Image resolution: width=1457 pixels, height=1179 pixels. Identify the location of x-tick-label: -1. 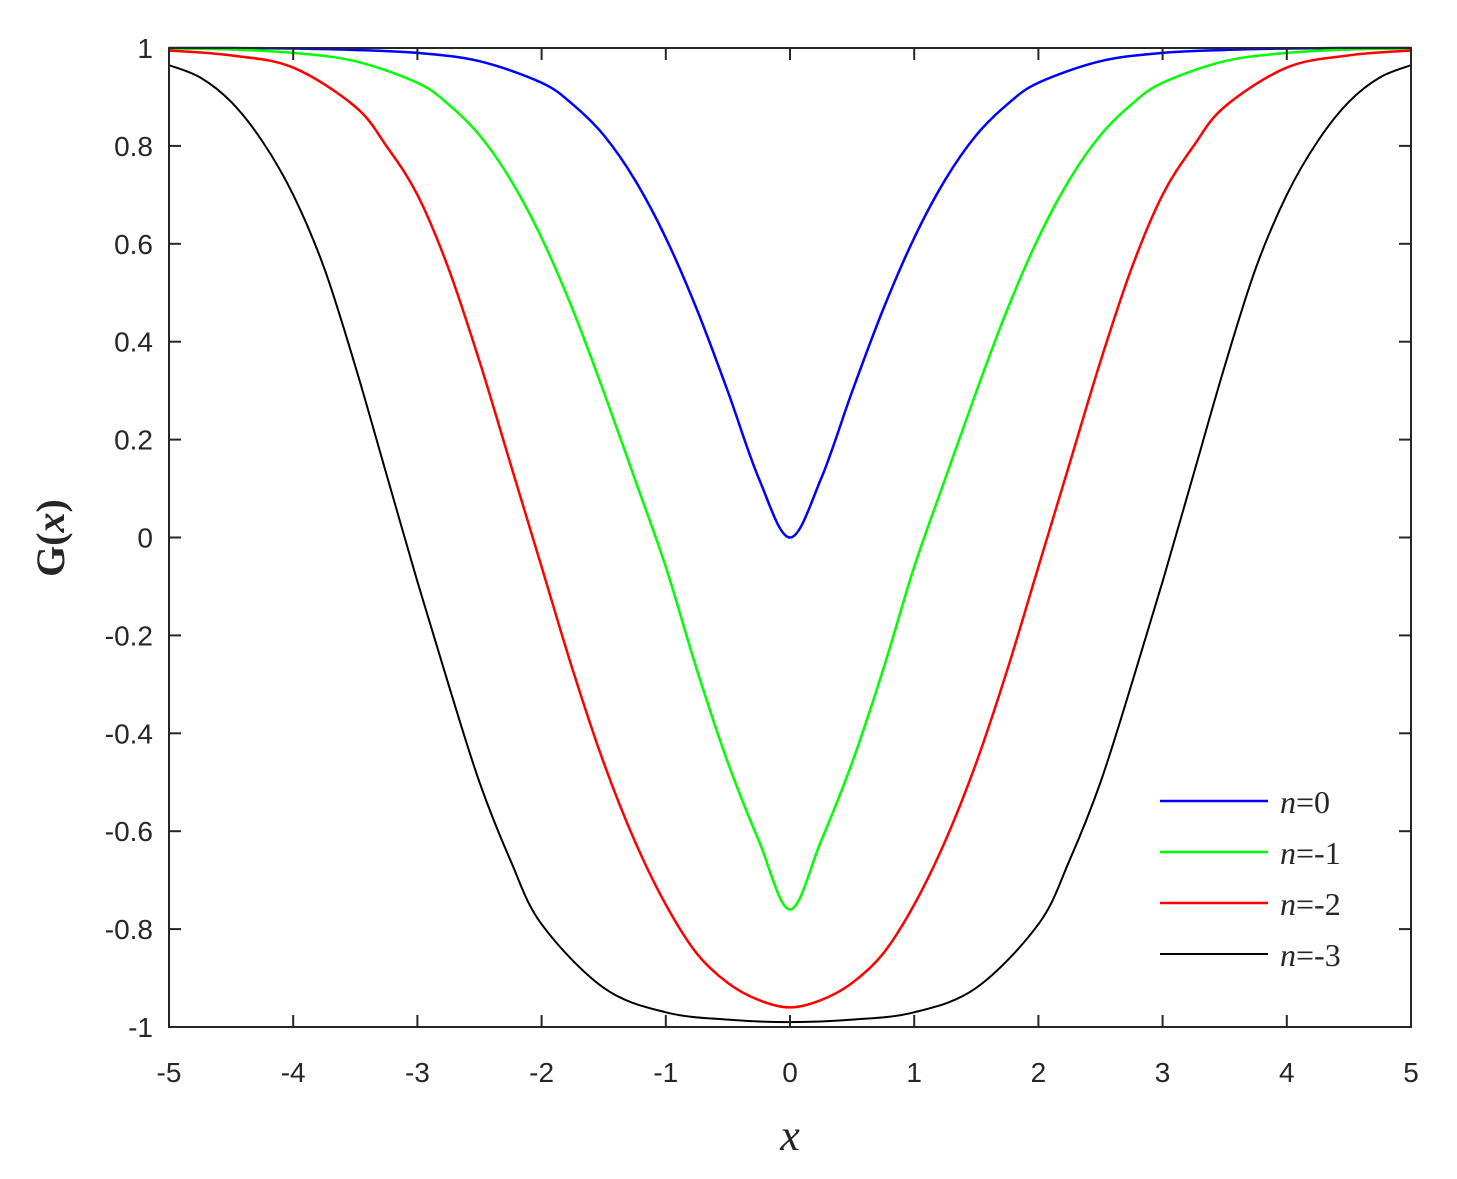
(665, 1072).